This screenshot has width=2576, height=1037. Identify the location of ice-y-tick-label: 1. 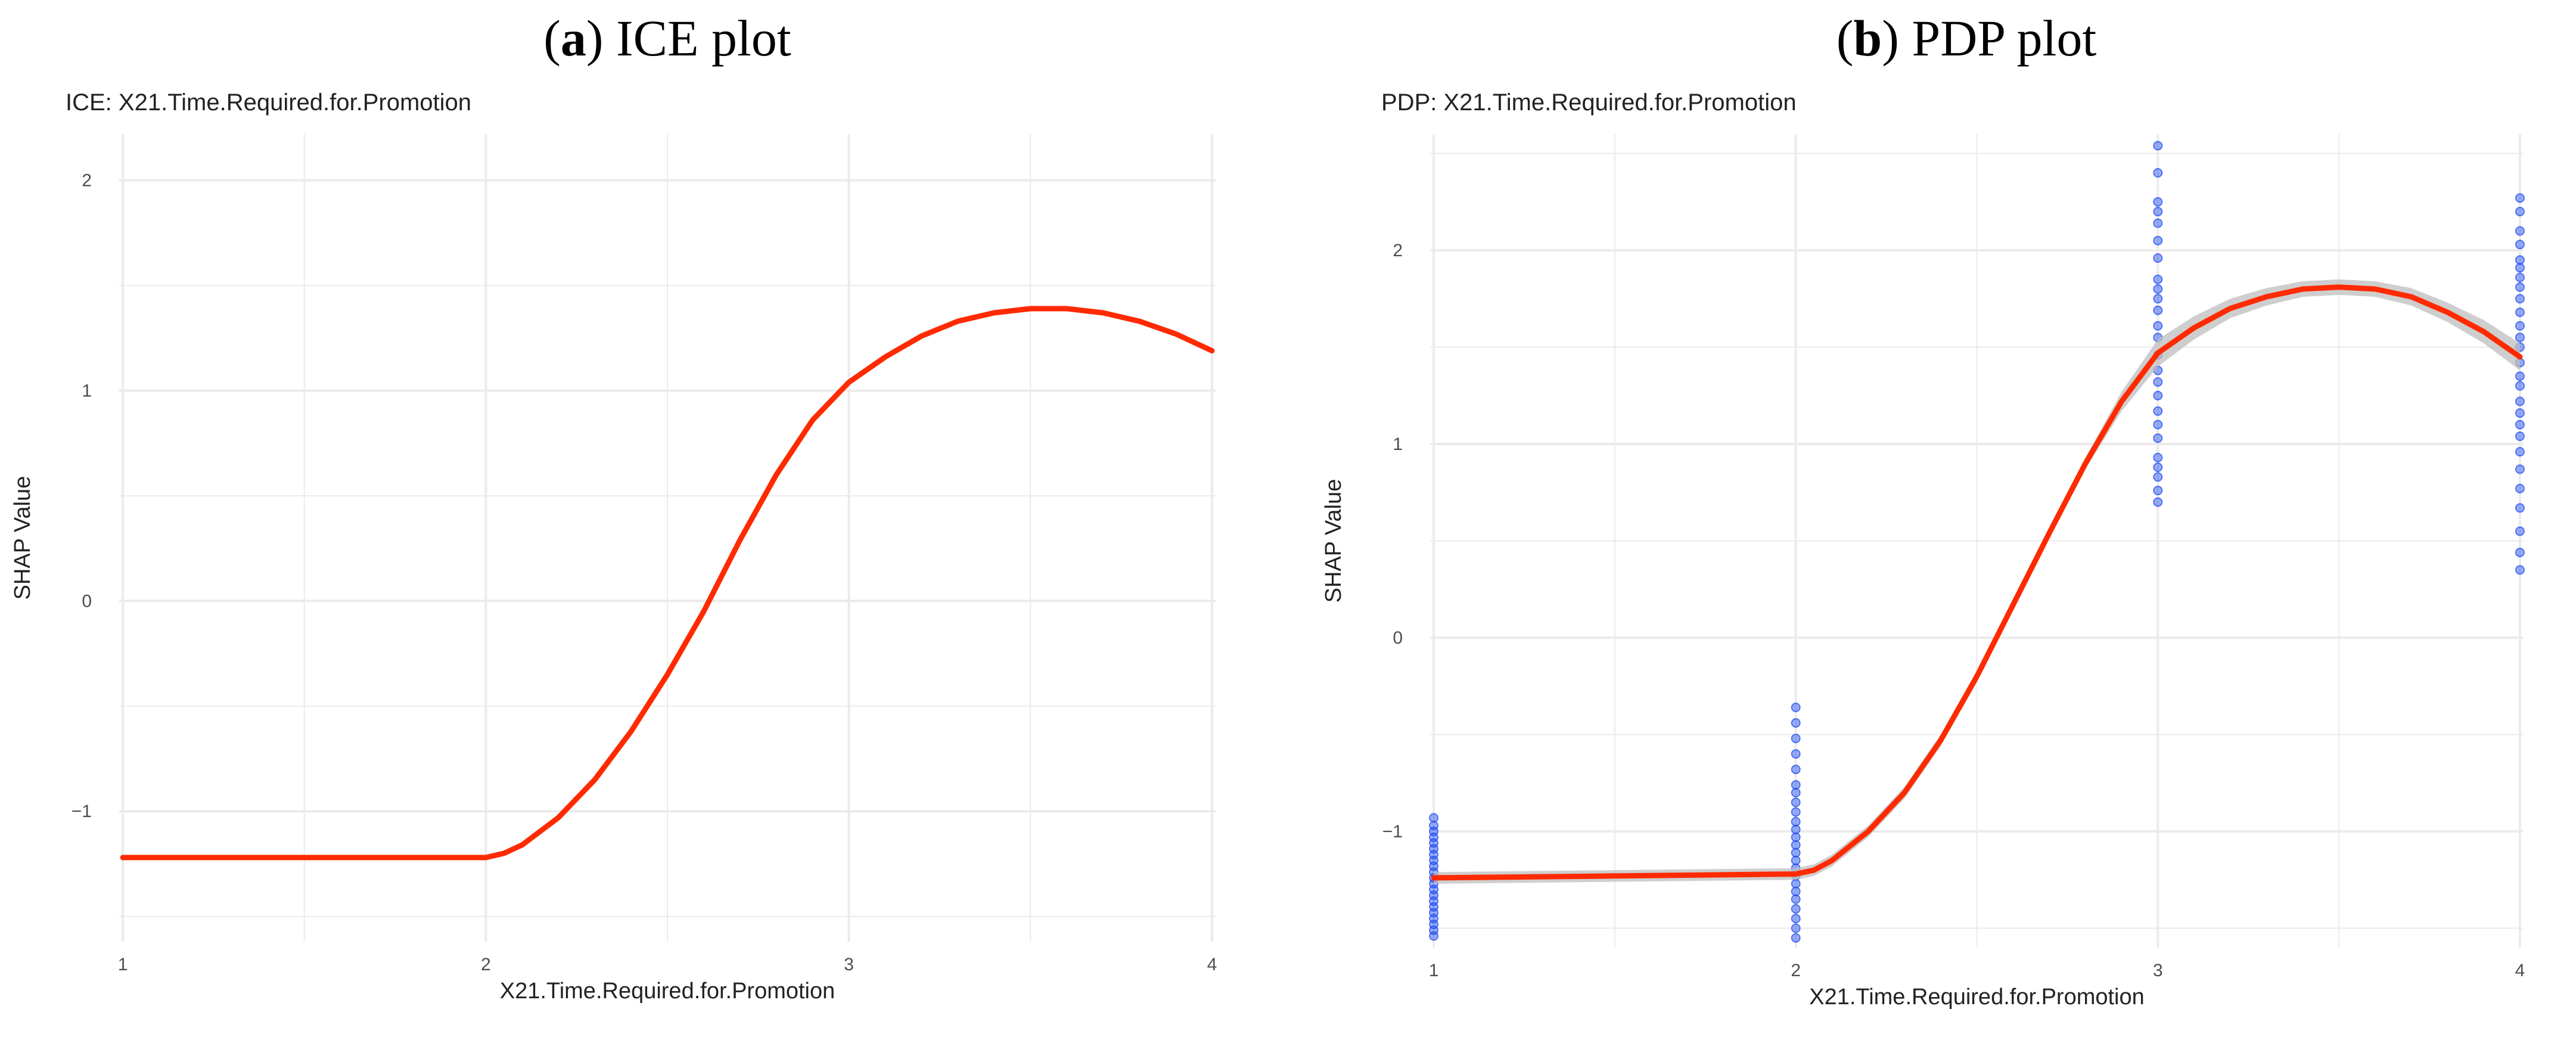
(87, 390).